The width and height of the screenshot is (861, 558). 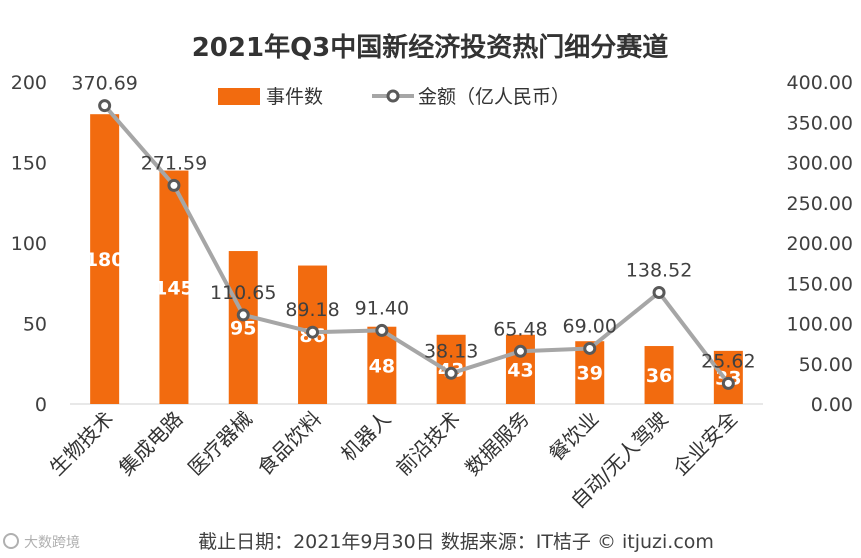 What do you see at coordinates (497, 444) in the screenshot?
I see `category-label: 数据服务` at bounding box center [497, 444].